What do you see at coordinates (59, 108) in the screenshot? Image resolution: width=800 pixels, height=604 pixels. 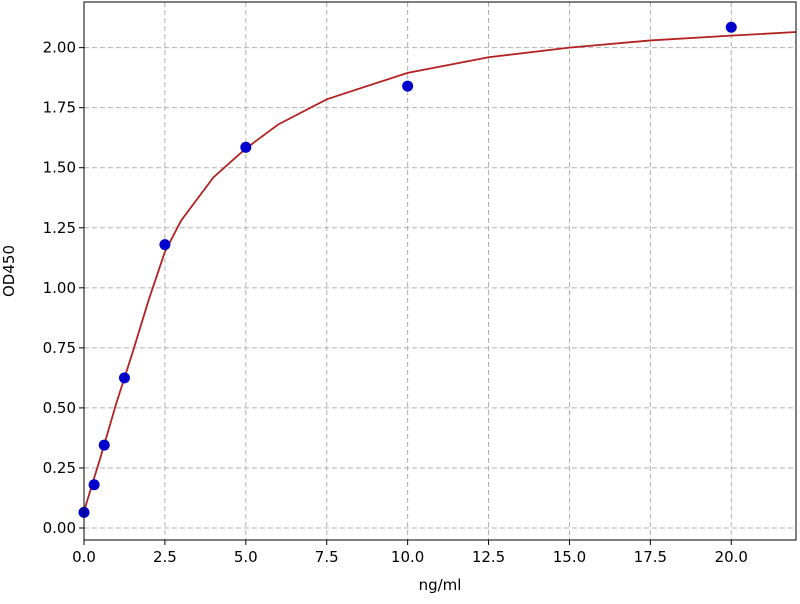 I see `y-tick-label: 1.75` at bounding box center [59, 108].